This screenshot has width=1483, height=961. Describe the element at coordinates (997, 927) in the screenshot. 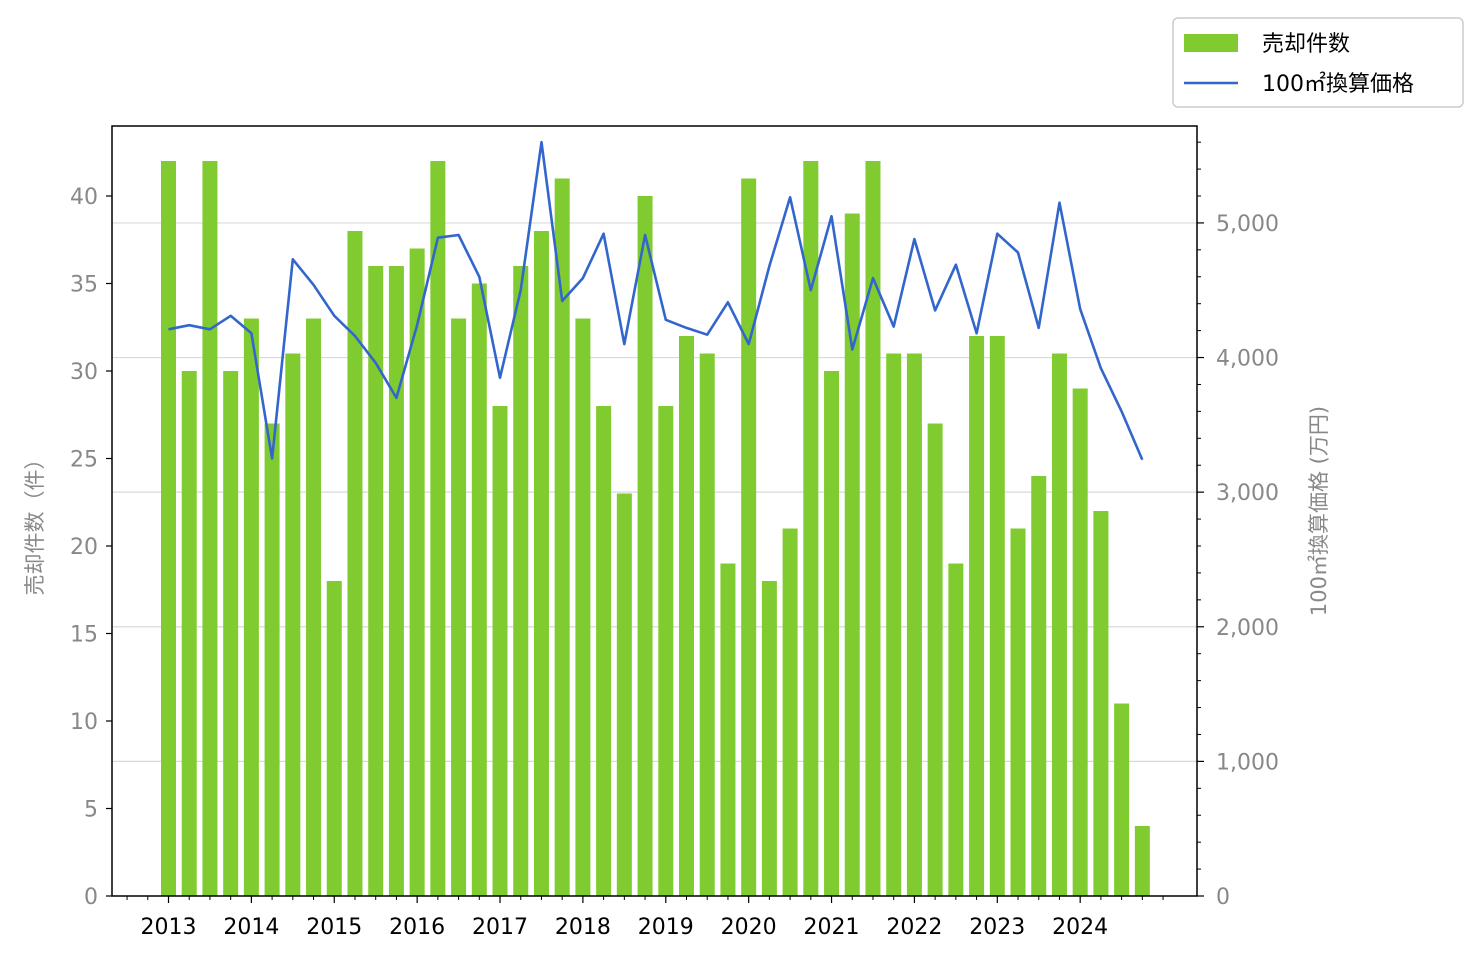

I see `x-tick-label-2023: 2023` at that location.